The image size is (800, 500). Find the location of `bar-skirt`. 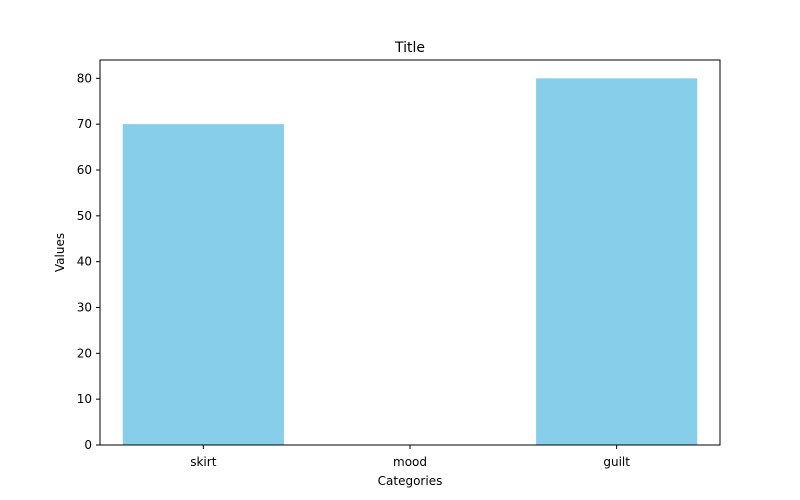

bar-skirt is located at coordinates (203, 285).